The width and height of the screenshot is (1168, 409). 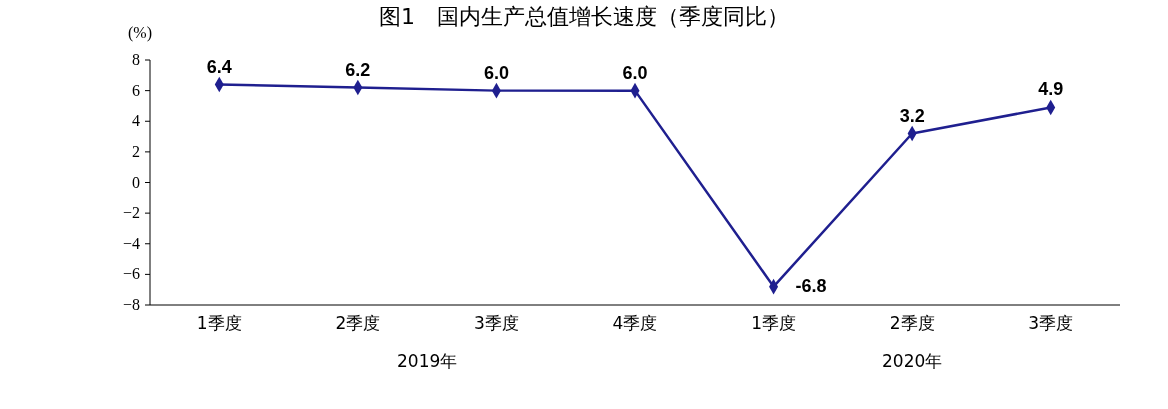 What do you see at coordinates (131, 243) in the screenshot?
I see `y-tick-label: −4` at bounding box center [131, 243].